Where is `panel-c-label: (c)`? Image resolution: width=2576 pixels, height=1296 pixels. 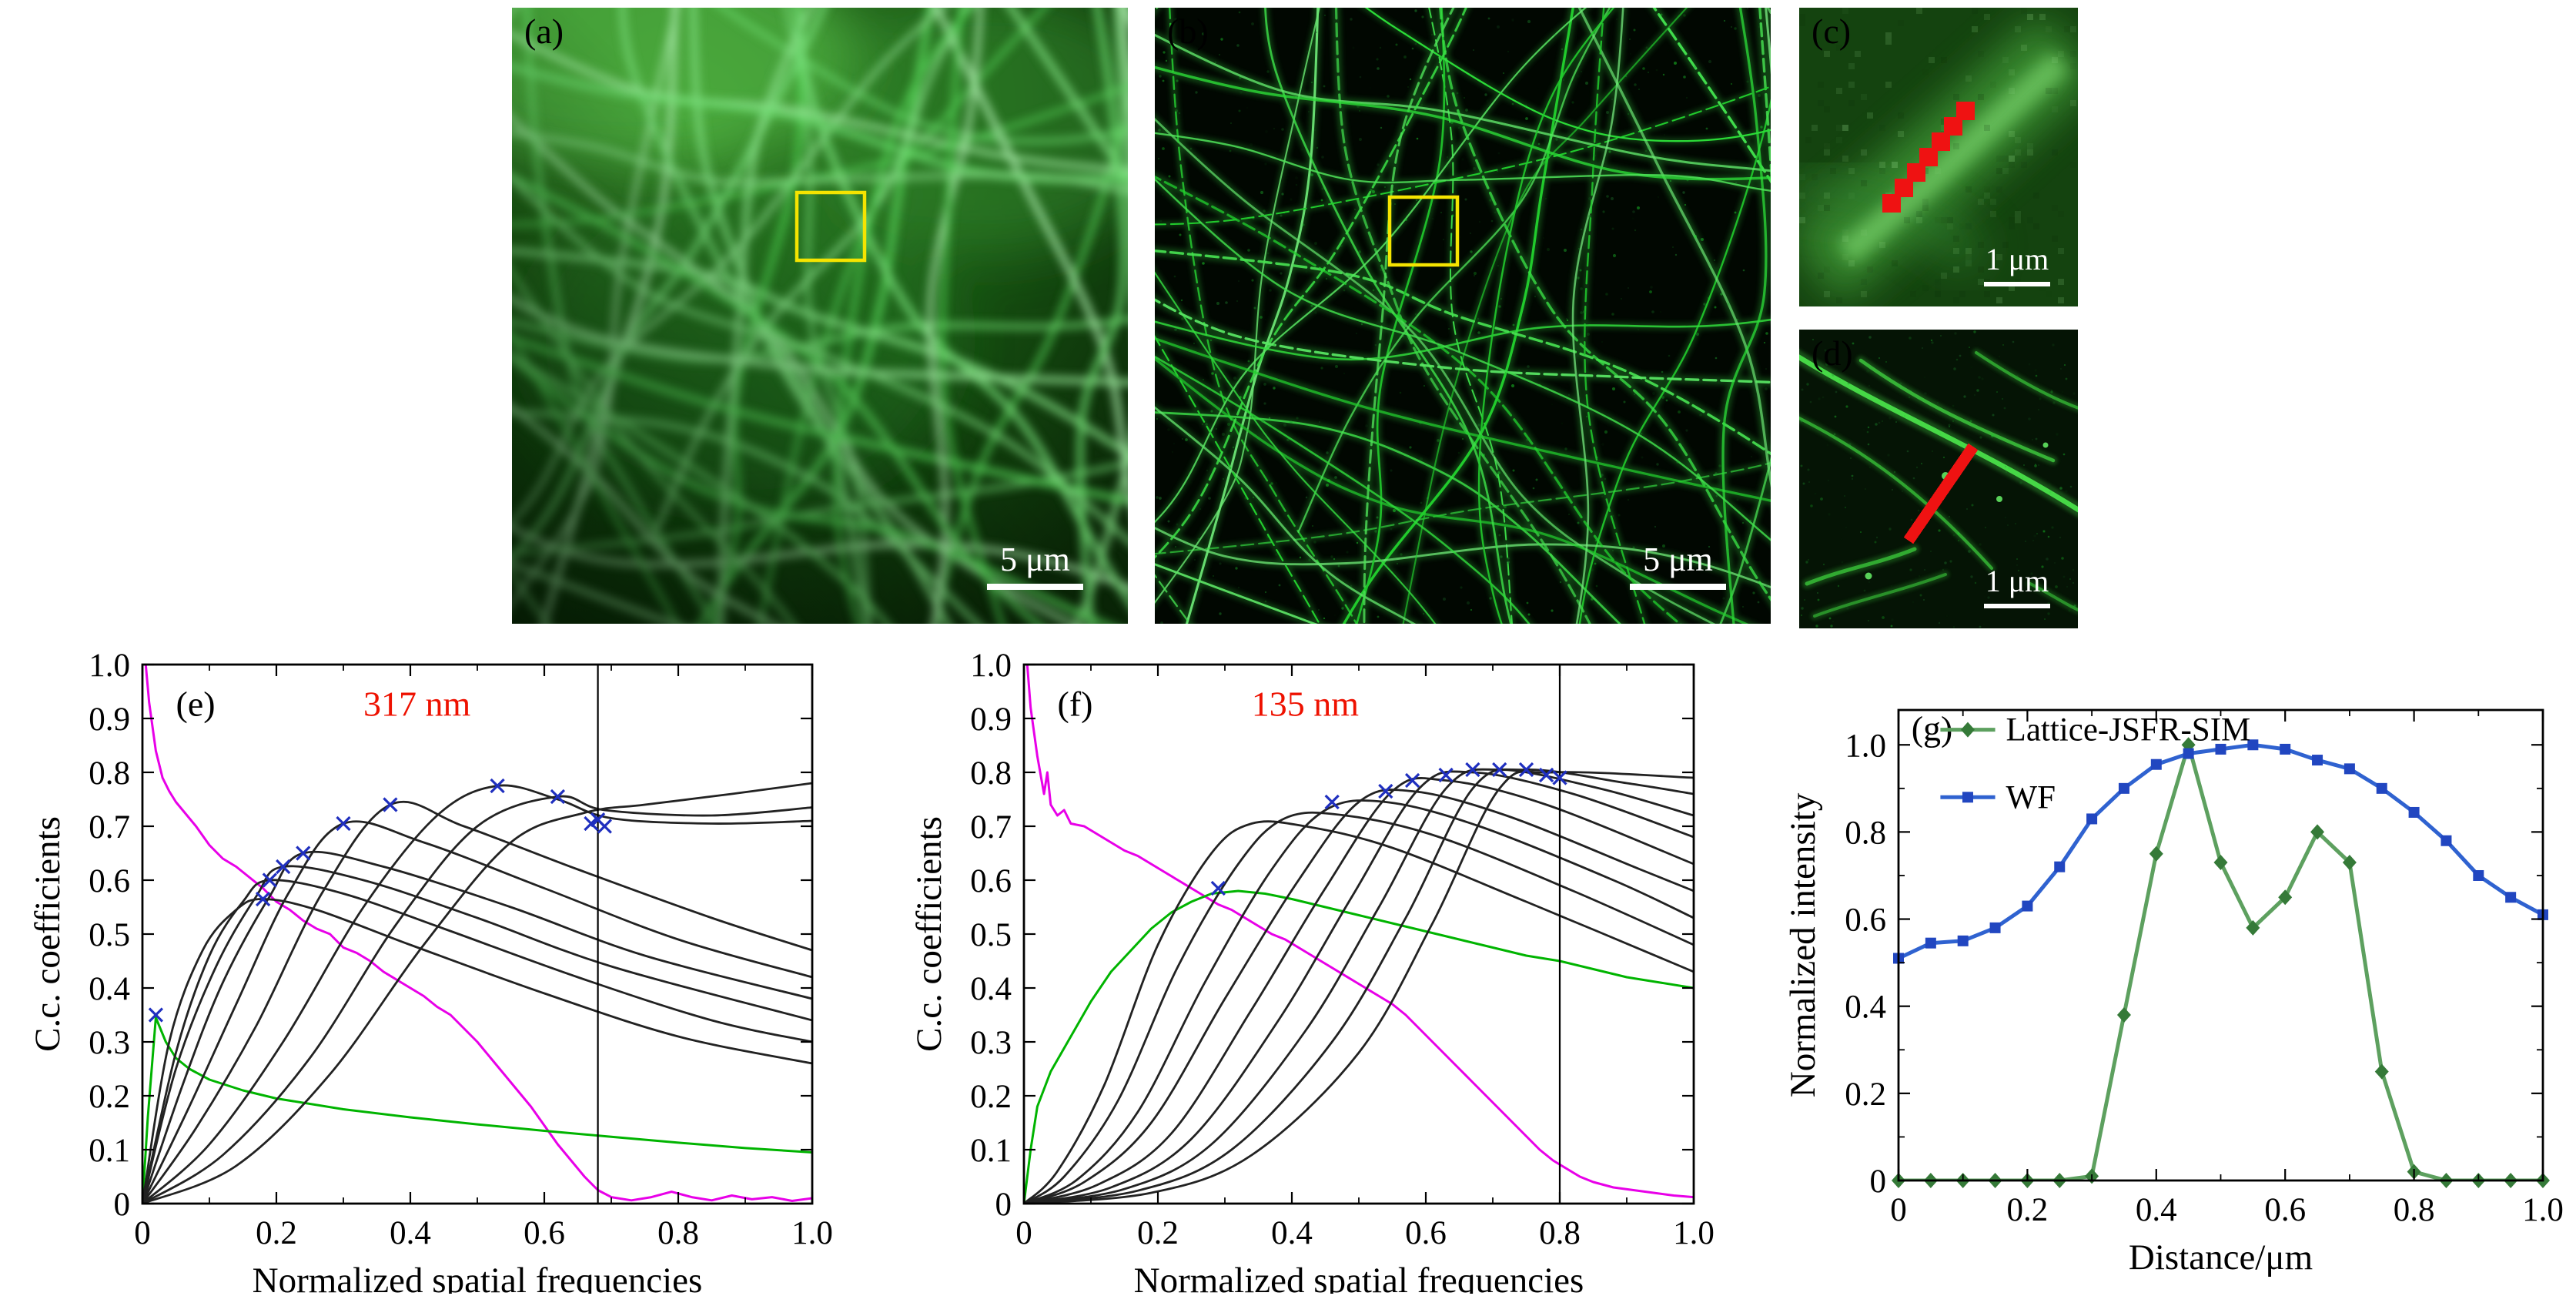 panel-c-label: (c) is located at coordinates (1832, 31).